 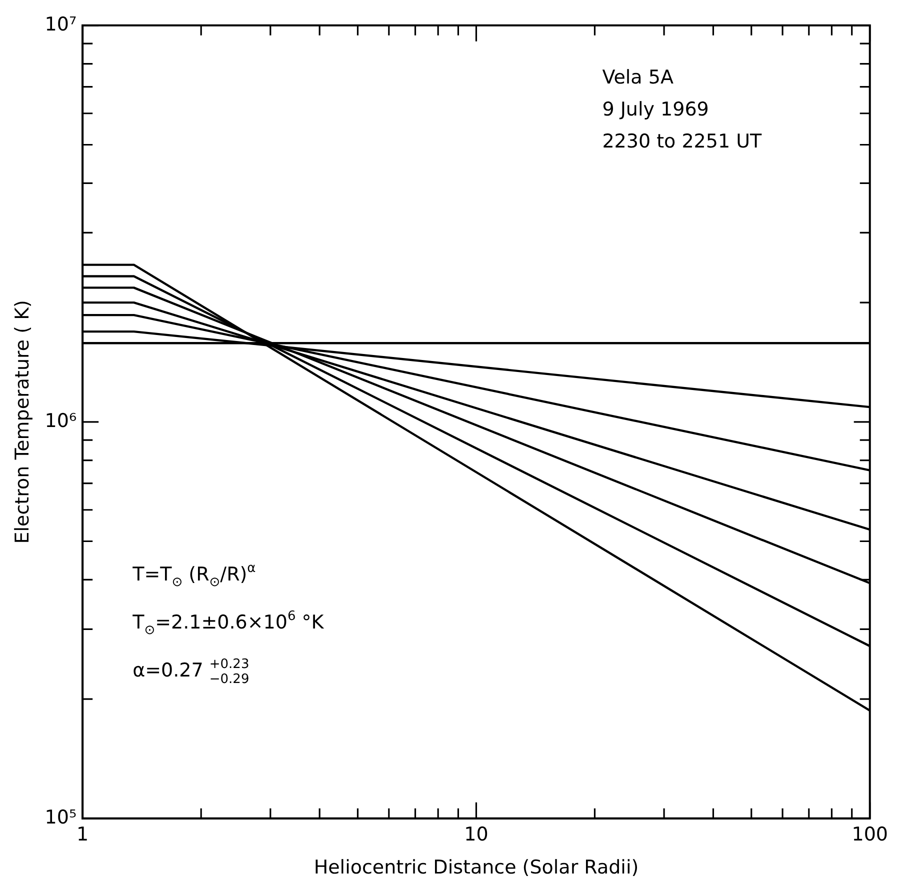 What do you see at coordinates (476, 835) in the screenshot?
I see `x-tick-label: 10` at bounding box center [476, 835].